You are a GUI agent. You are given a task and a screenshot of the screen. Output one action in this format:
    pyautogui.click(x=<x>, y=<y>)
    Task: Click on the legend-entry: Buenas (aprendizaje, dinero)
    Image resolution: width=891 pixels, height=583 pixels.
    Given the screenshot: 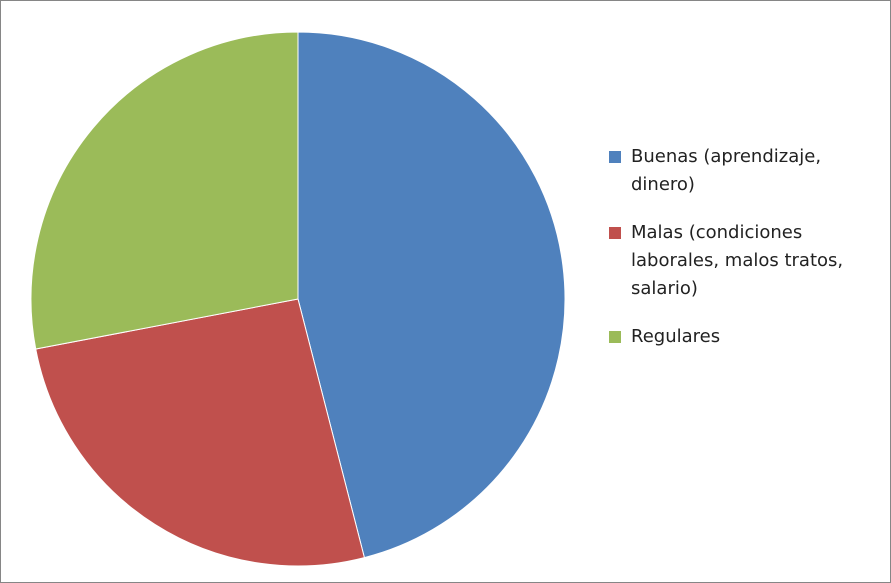 What is the action you would take?
    pyautogui.click(x=748, y=171)
    